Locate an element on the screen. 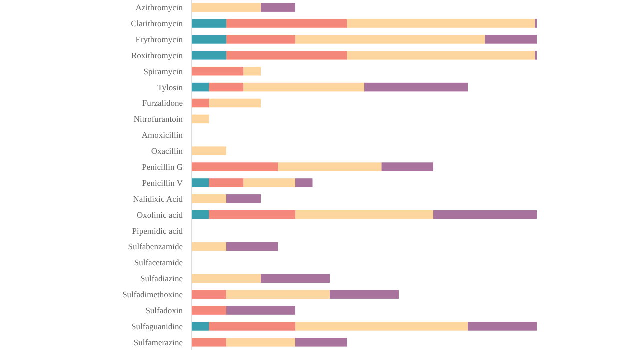 The width and height of the screenshot is (640, 350). y-tick-label: Pipemidic acid is located at coordinates (158, 231).